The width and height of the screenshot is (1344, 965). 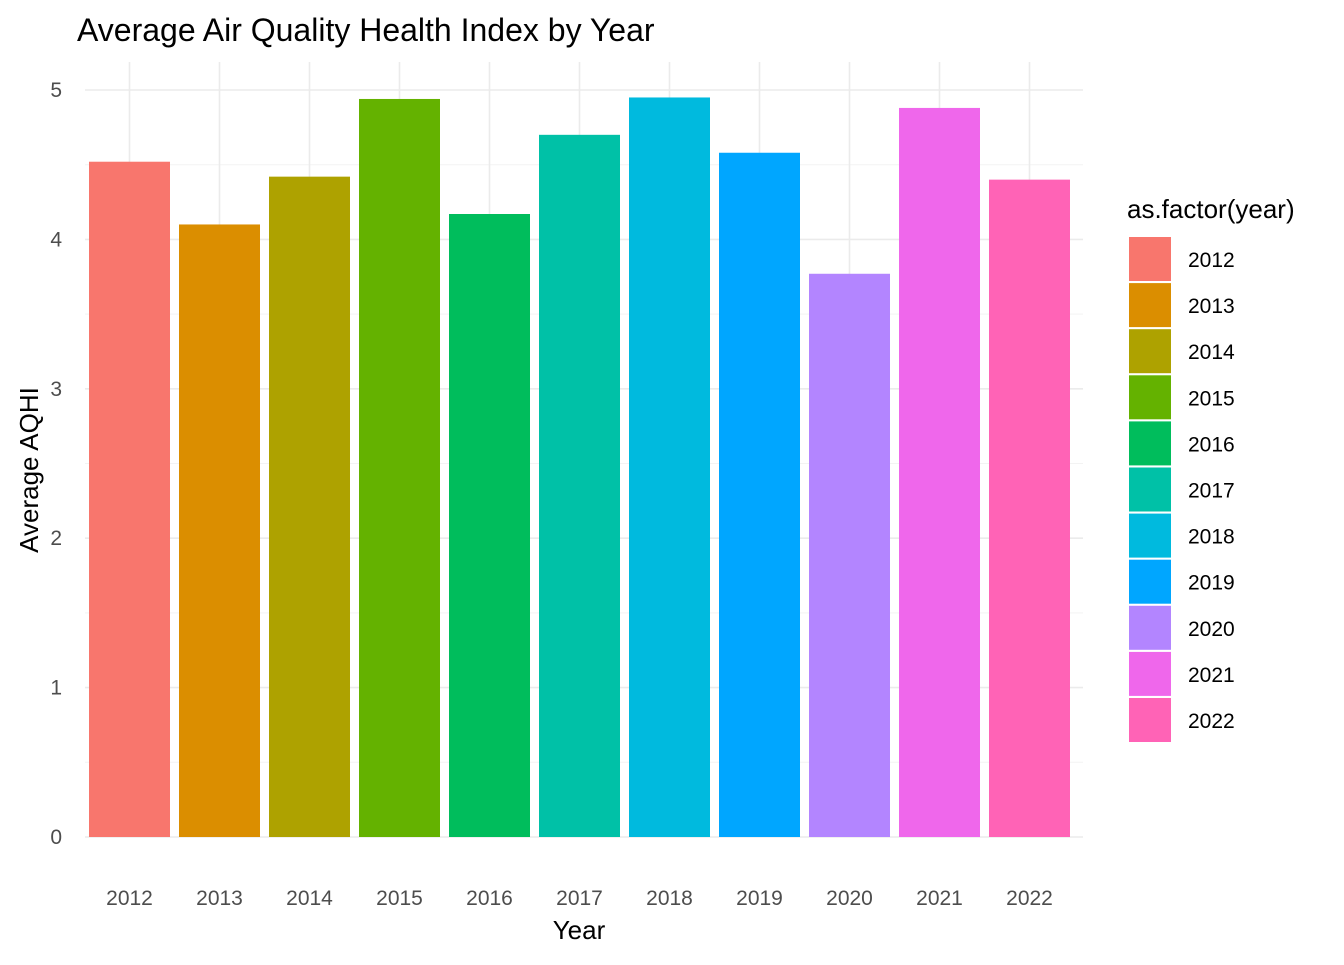 What do you see at coordinates (56, 90) in the screenshot?
I see `y-tick-label: 5` at bounding box center [56, 90].